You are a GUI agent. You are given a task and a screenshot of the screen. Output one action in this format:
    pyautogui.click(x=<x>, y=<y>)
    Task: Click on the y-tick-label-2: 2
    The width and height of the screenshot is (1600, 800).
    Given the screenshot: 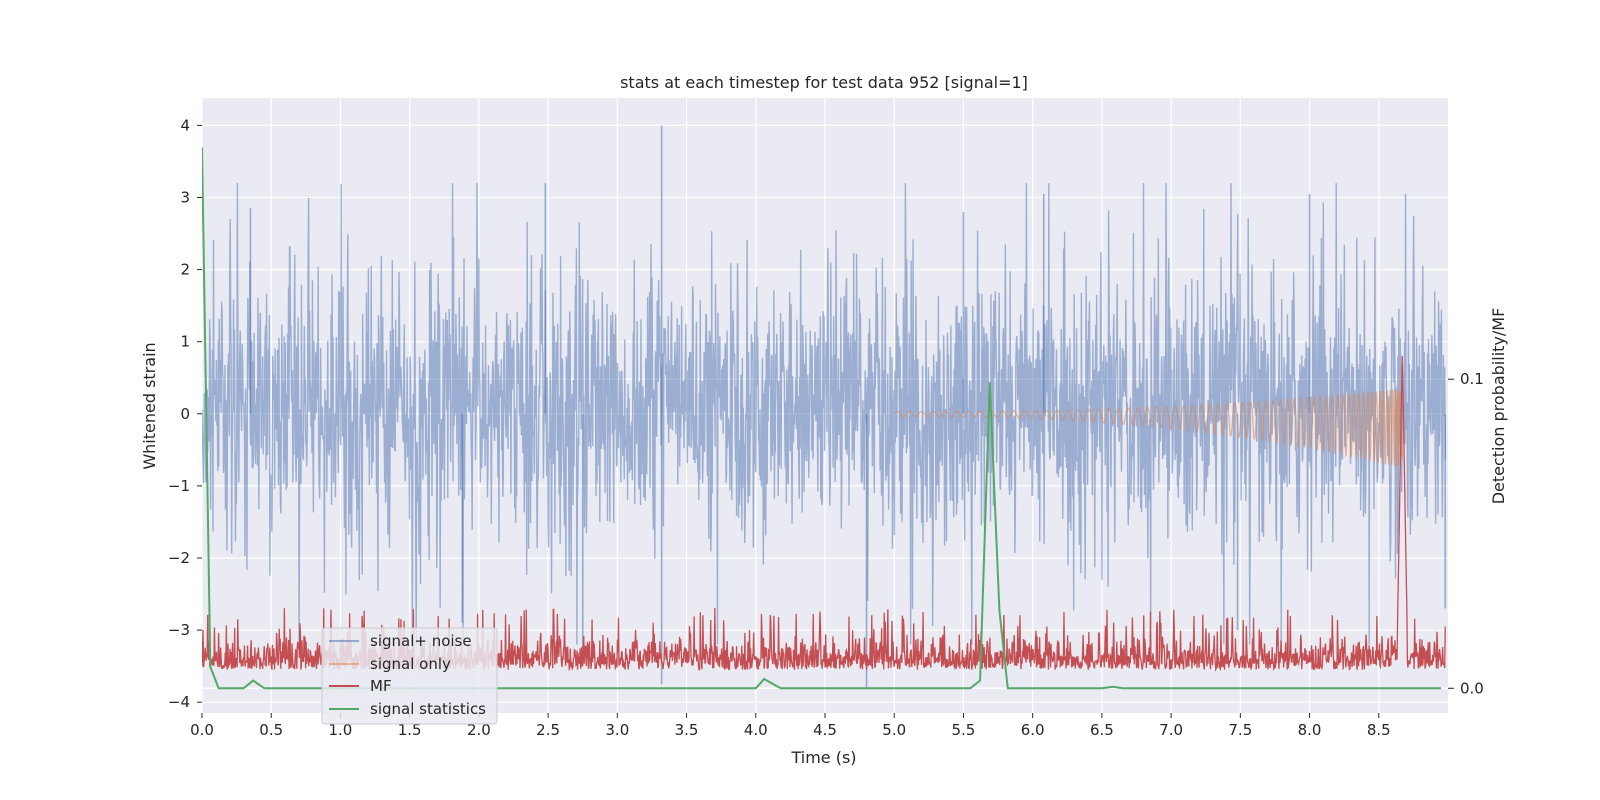 What is the action you would take?
    pyautogui.click(x=185, y=270)
    